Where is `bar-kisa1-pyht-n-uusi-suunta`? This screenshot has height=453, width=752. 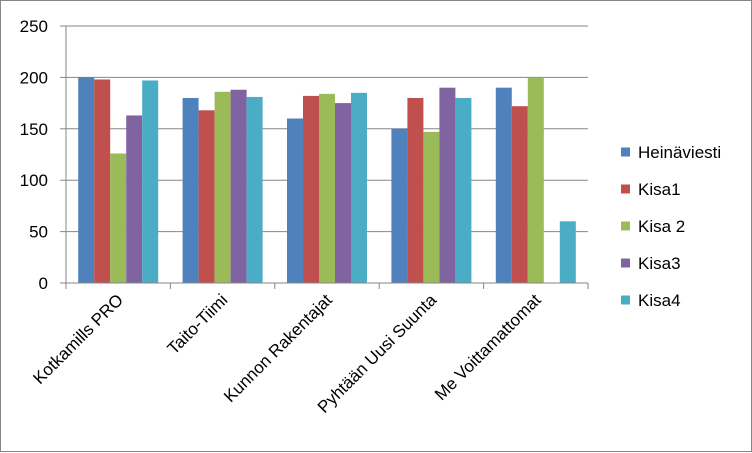 bar-kisa1-pyht-n-uusi-suunta is located at coordinates (415, 190).